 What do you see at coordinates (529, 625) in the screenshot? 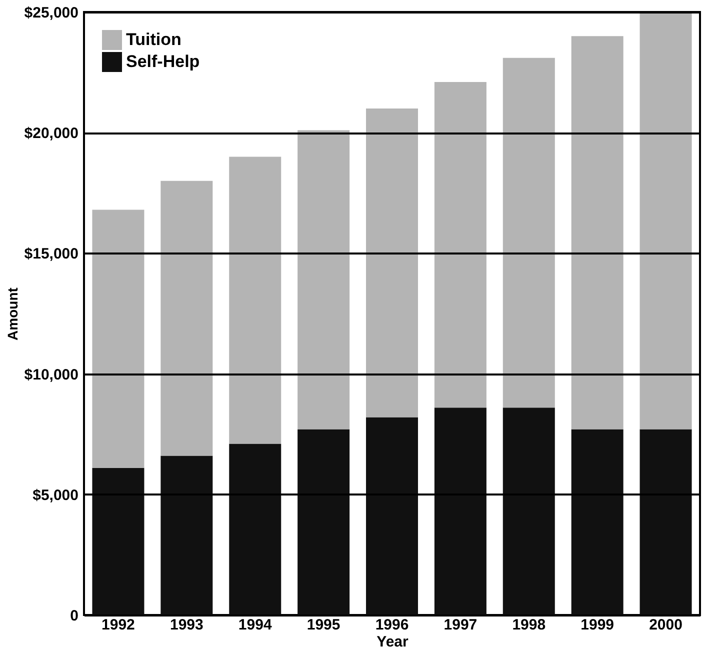
I see `x-tick-label: 1998` at bounding box center [529, 625].